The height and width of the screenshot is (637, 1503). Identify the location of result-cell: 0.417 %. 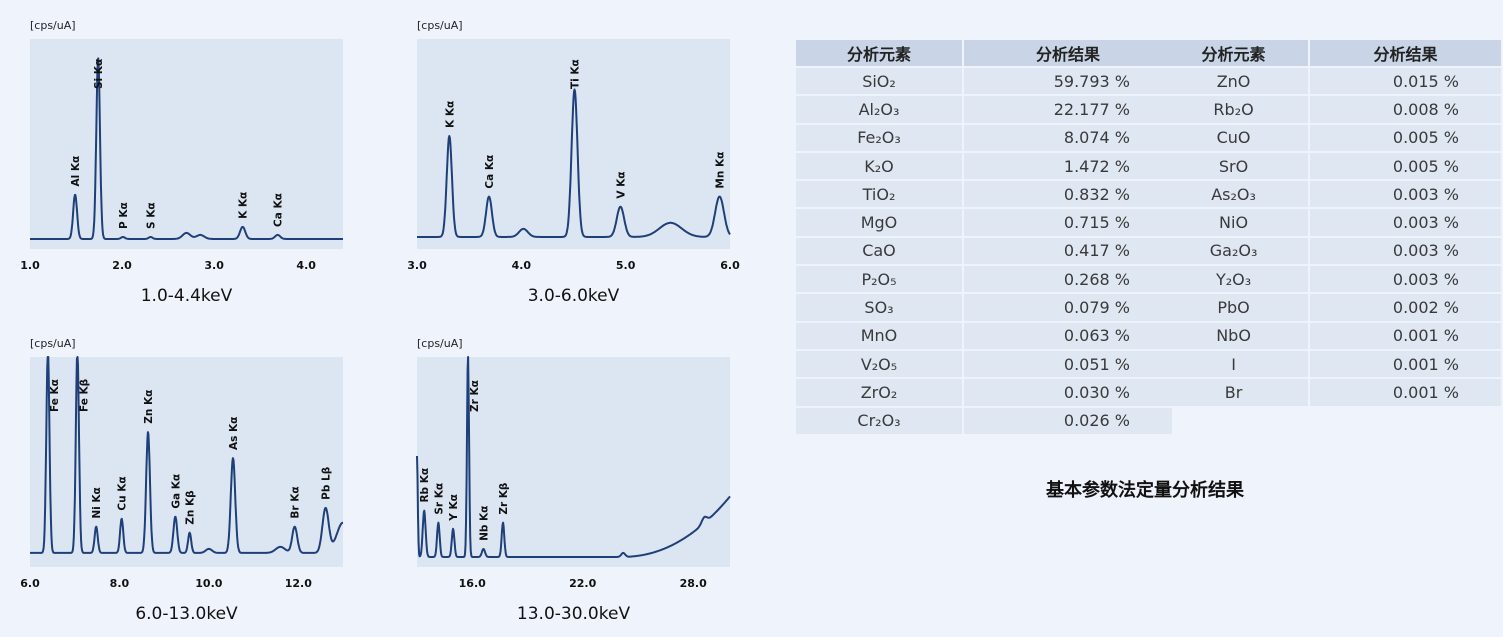
(1068, 251).